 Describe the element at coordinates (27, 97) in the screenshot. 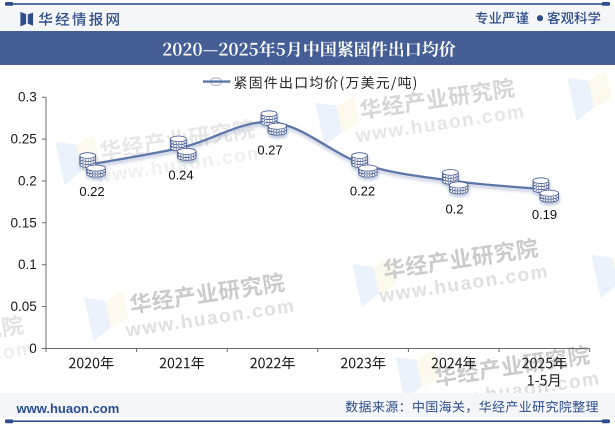

I see `svg-text: 0.3` at that location.